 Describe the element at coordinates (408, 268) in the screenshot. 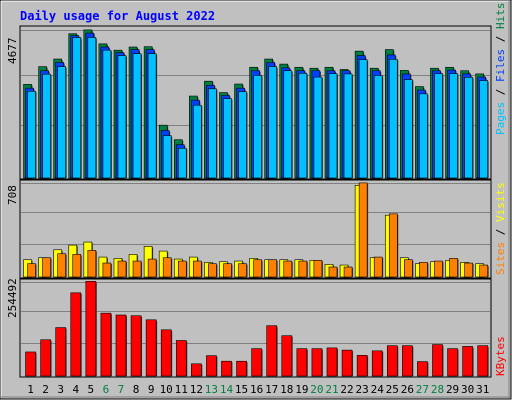

I see `bar-sites-day26` at that location.